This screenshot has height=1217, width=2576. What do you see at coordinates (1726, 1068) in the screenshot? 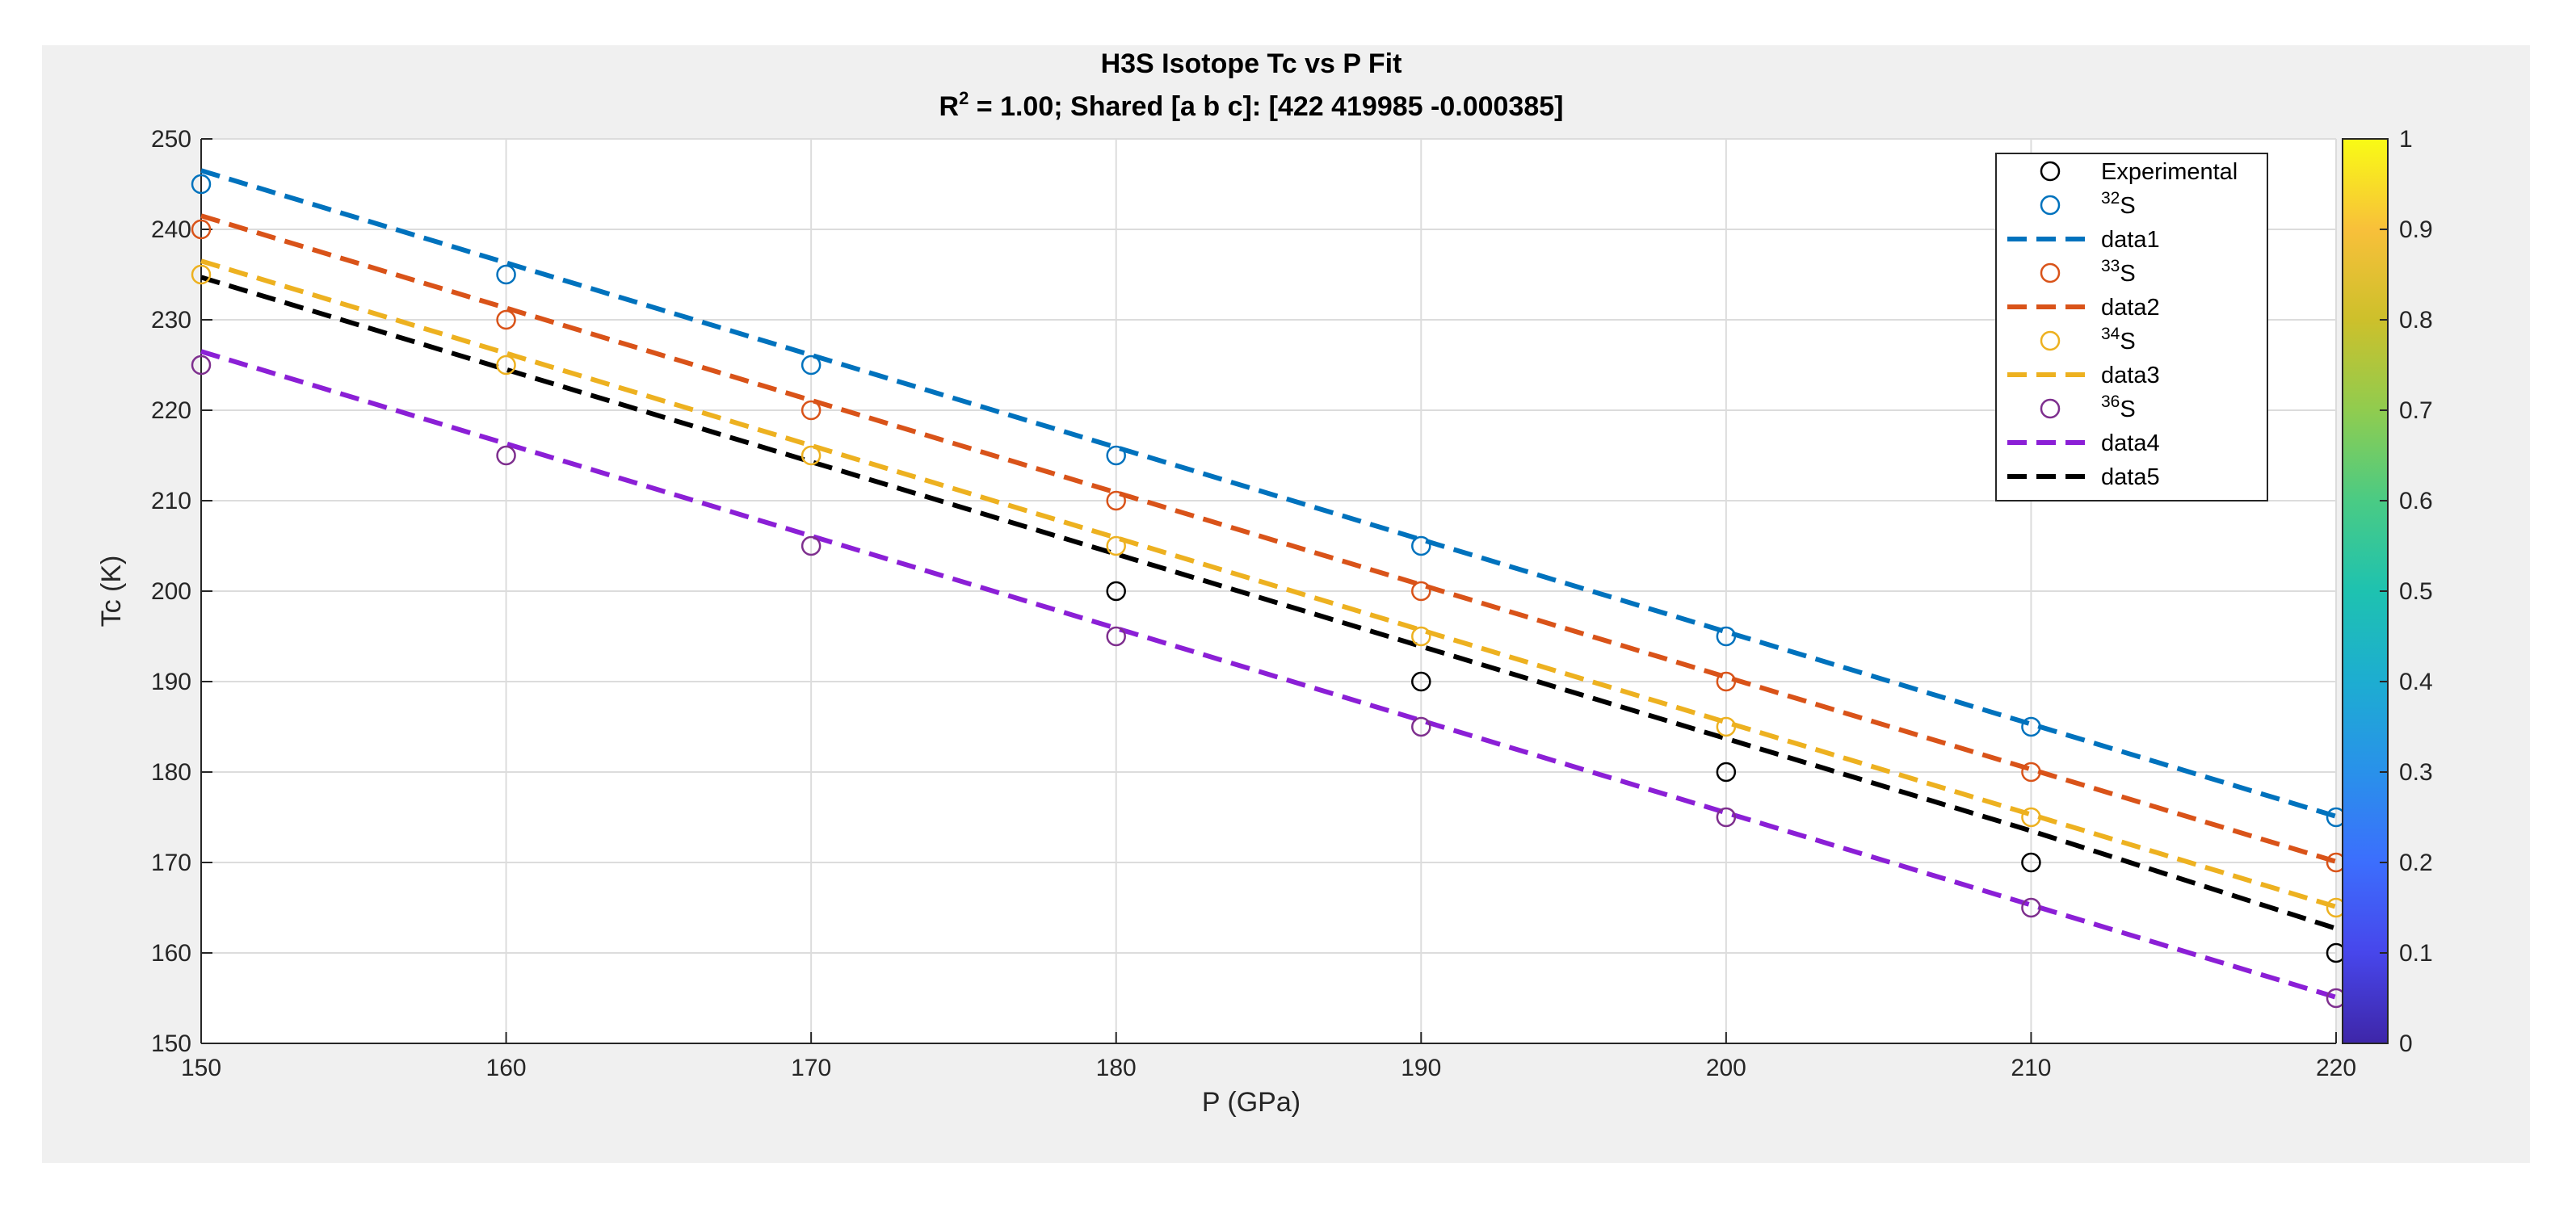
I see `x-tick-label: 200` at bounding box center [1726, 1068].